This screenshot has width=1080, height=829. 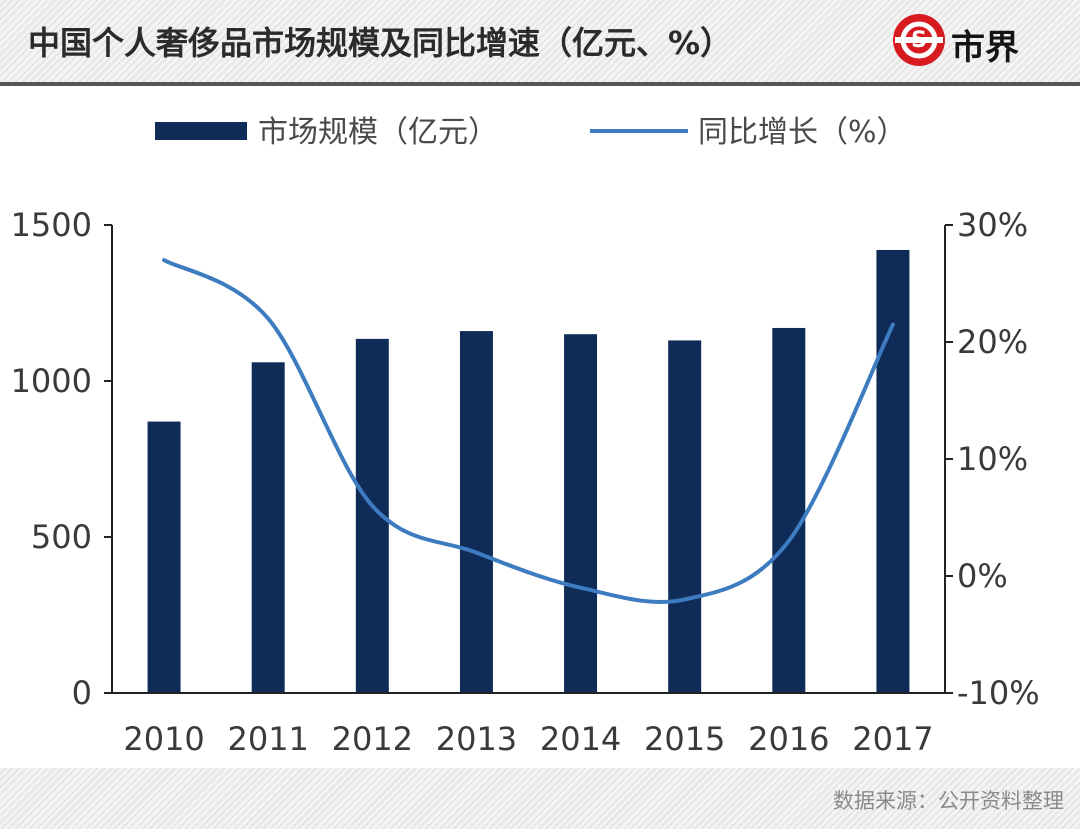 What do you see at coordinates (476, 739) in the screenshot?
I see `x-tick-label: 2013` at bounding box center [476, 739].